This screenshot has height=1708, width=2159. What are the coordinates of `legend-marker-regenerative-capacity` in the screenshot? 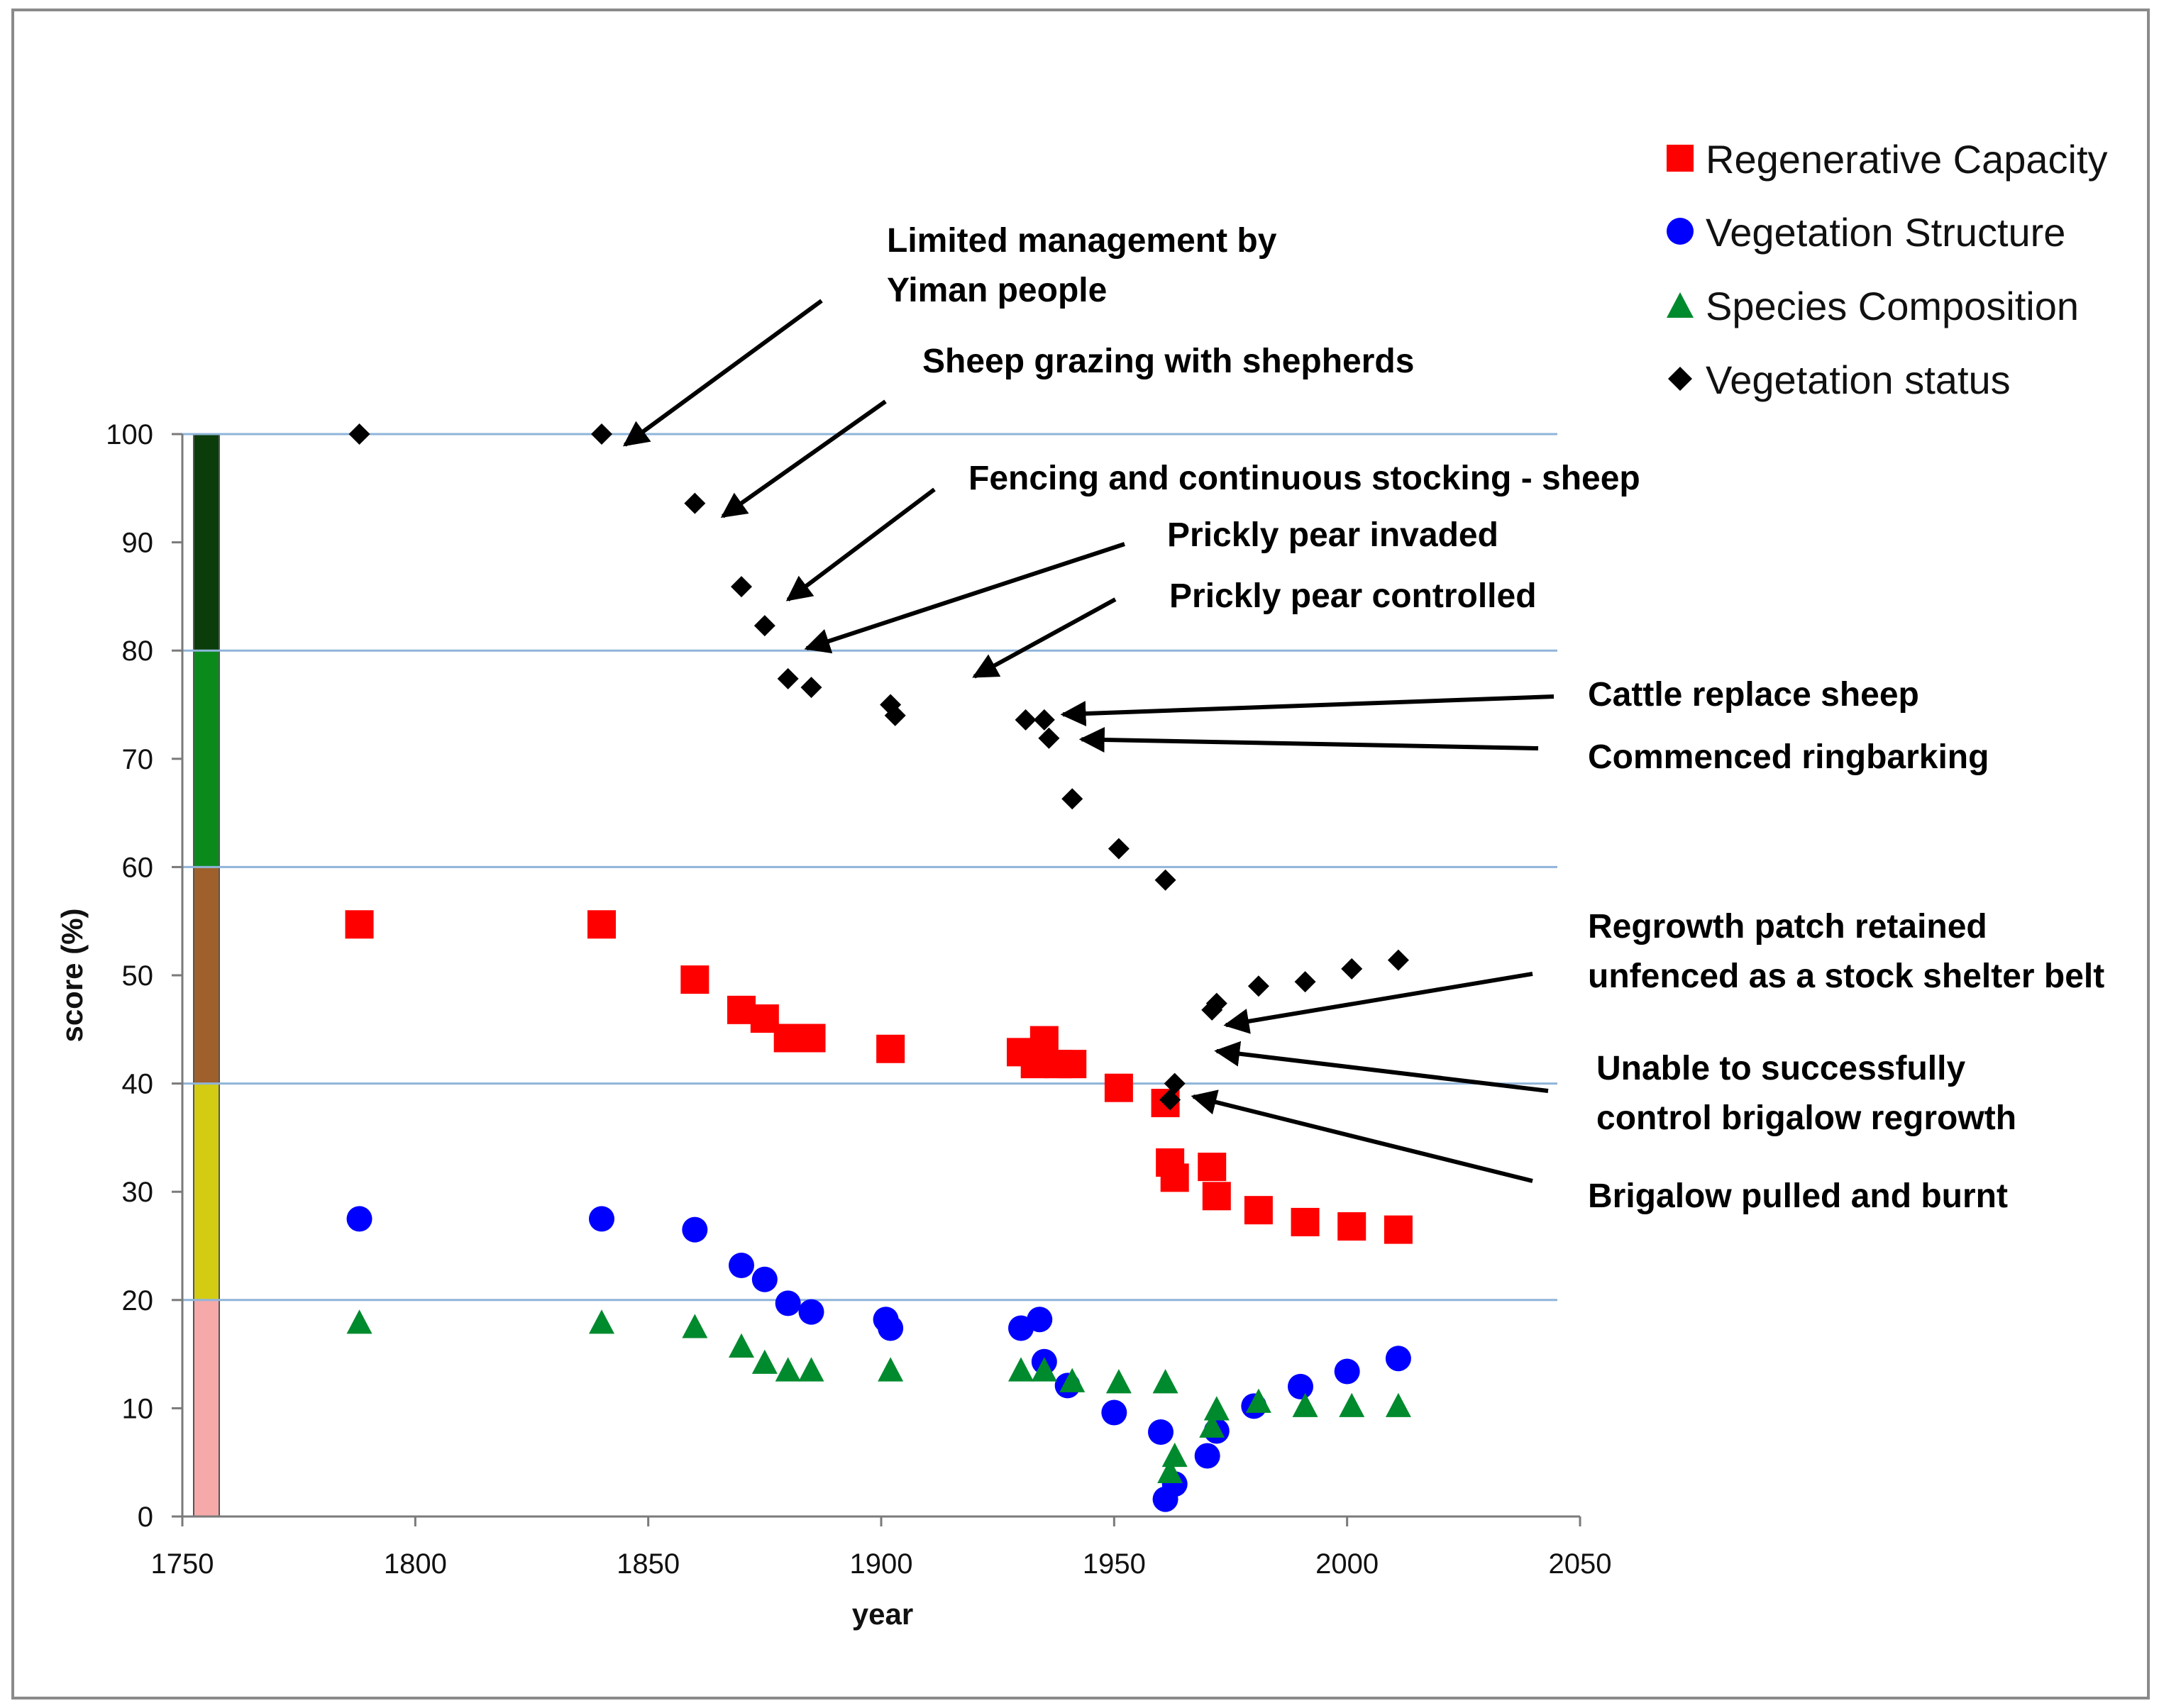 It's located at (1680, 158).